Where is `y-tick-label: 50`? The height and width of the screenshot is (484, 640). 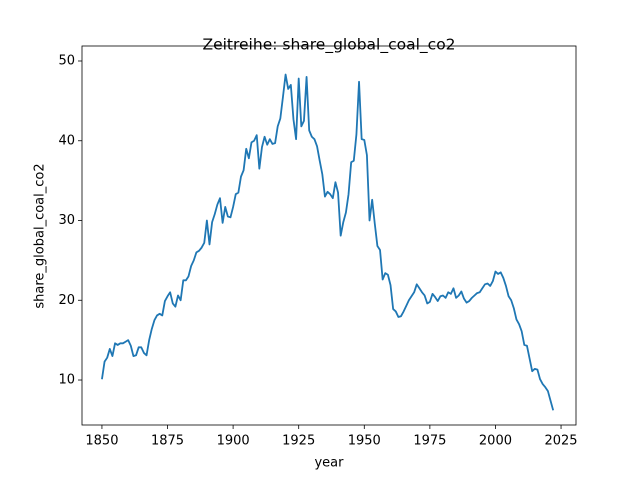
y-tick-label: 50 is located at coordinates (66, 60).